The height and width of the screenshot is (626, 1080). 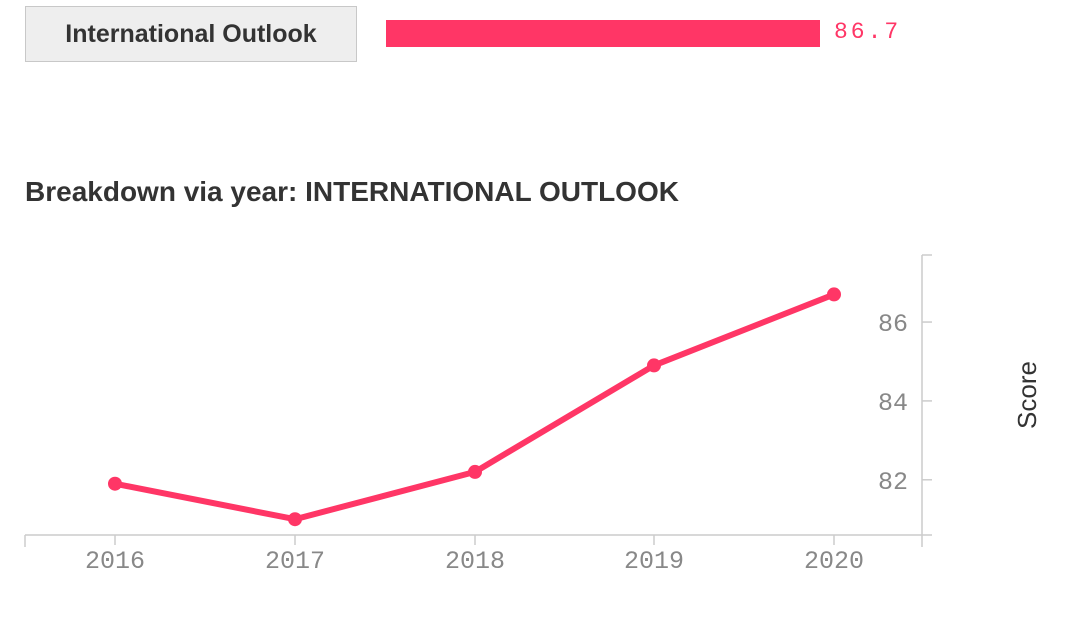 I want to click on y-tick-label: 86, so click(x=893, y=324).